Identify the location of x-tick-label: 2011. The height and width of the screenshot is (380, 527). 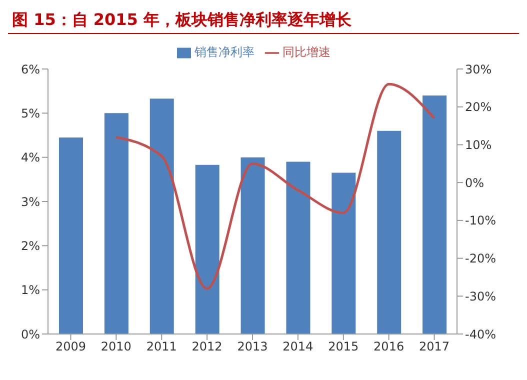
(161, 347).